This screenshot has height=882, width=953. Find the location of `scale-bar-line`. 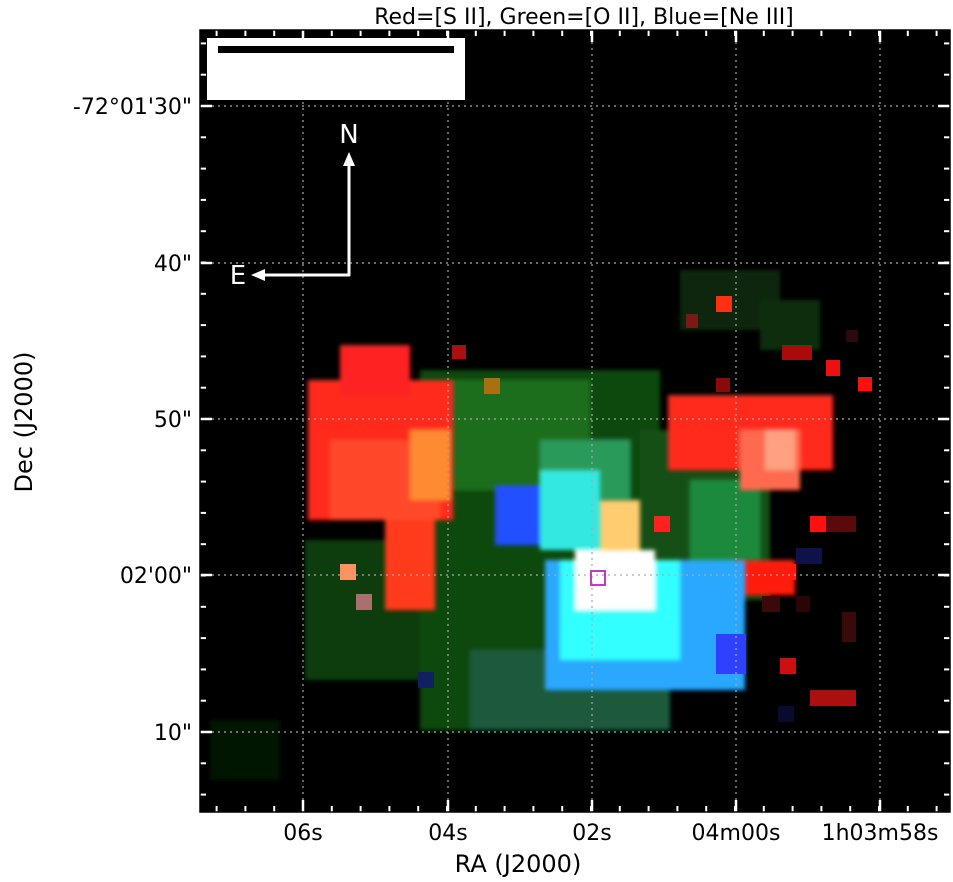

scale-bar-line is located at coordinates (336, 49).